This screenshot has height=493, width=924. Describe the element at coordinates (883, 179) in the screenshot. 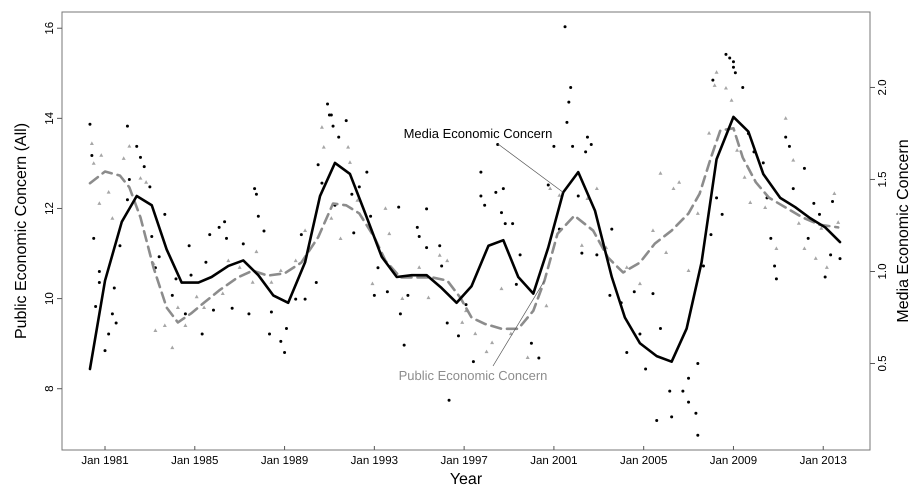

I see `y2-tick-label: 1.5` at that location.